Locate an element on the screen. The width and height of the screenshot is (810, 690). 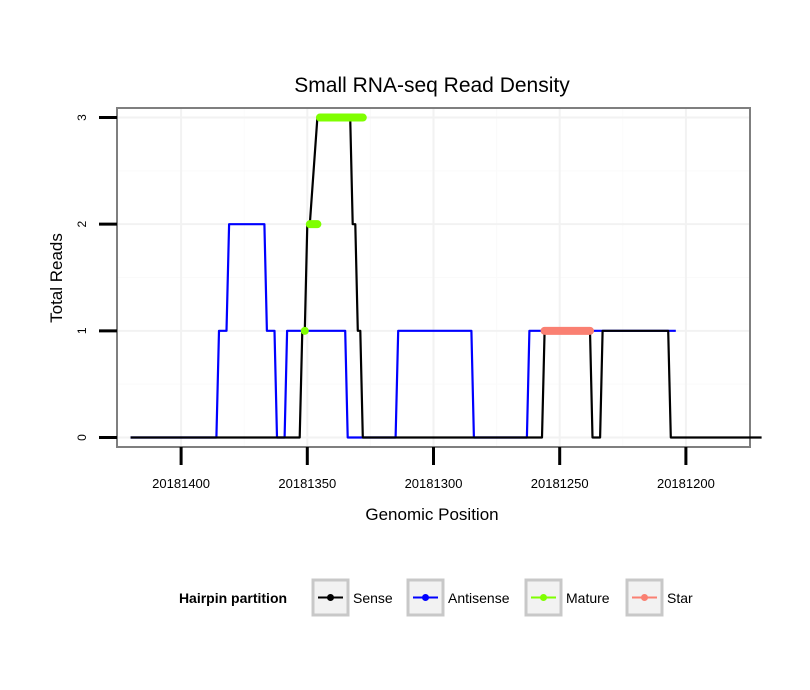
legend-title: Hairpin partition is located at coordinates (233, 598).